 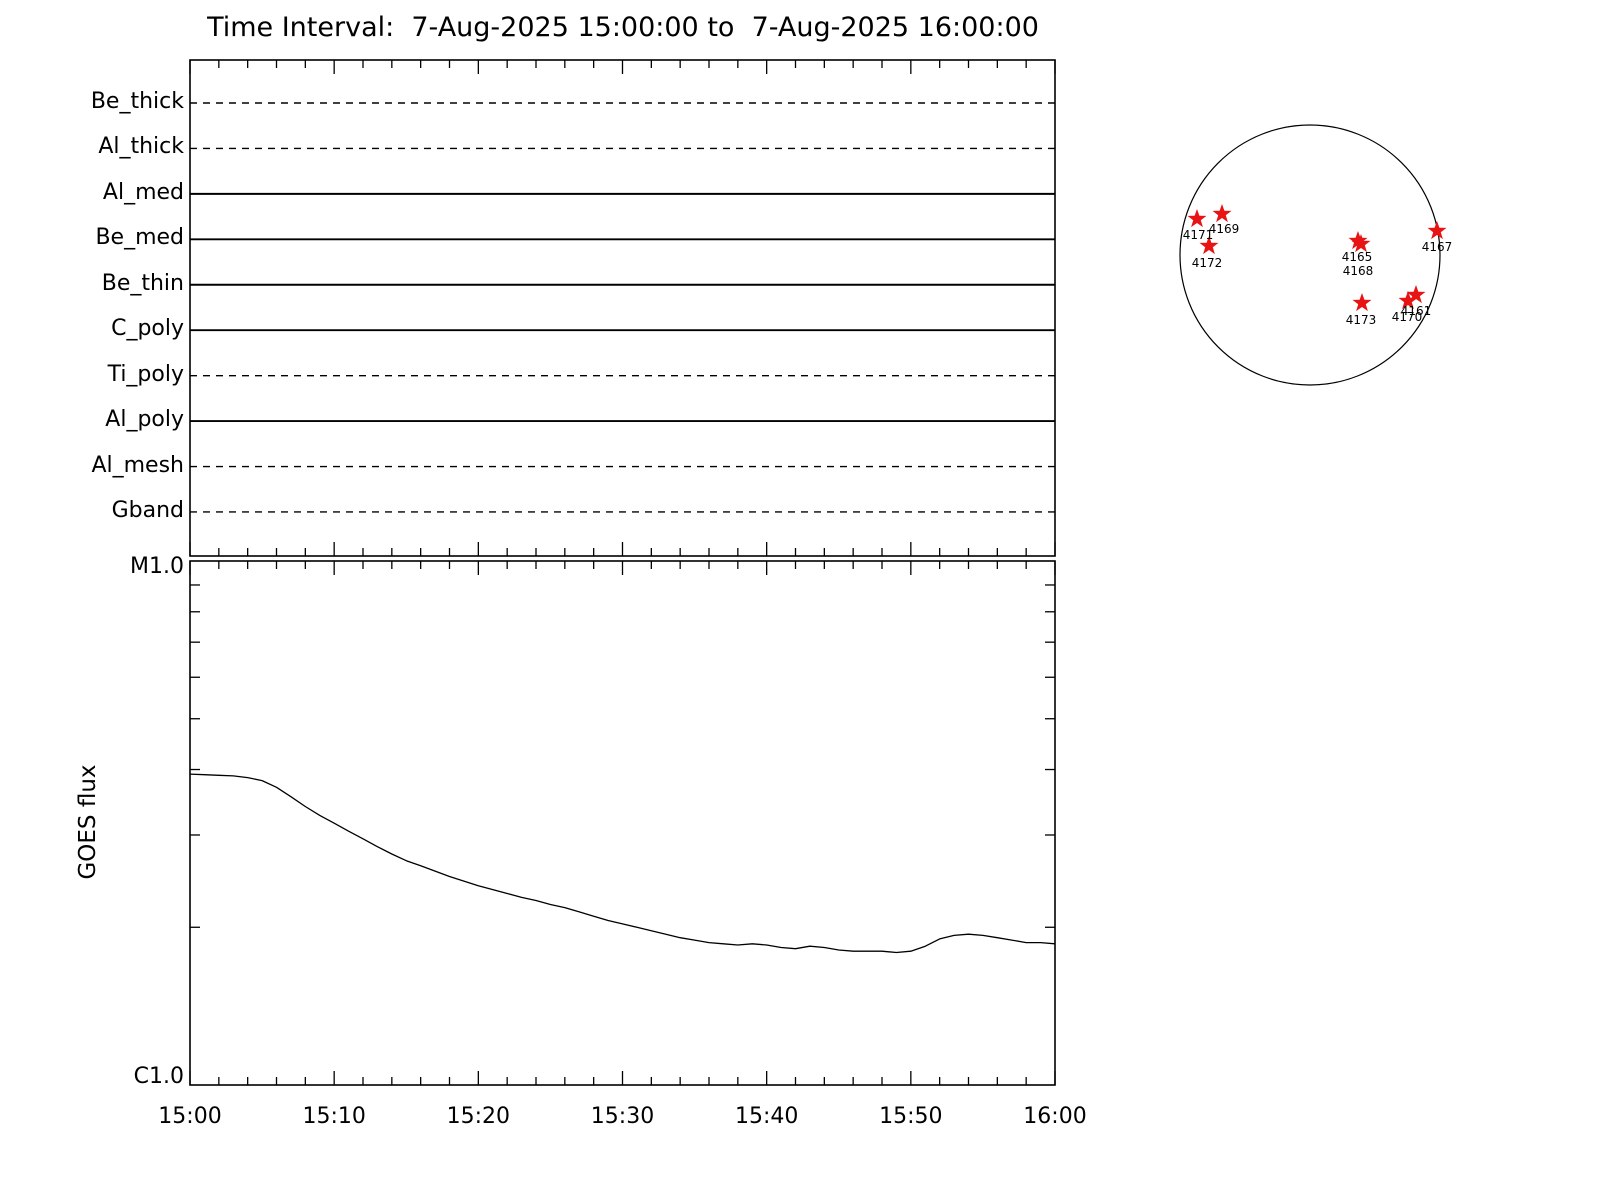 What do you see at coordinates (1055, 1116) in the screenshot?
I see `x-tick-label-16-00: 16:00` at bounding box center [1055, 1116].